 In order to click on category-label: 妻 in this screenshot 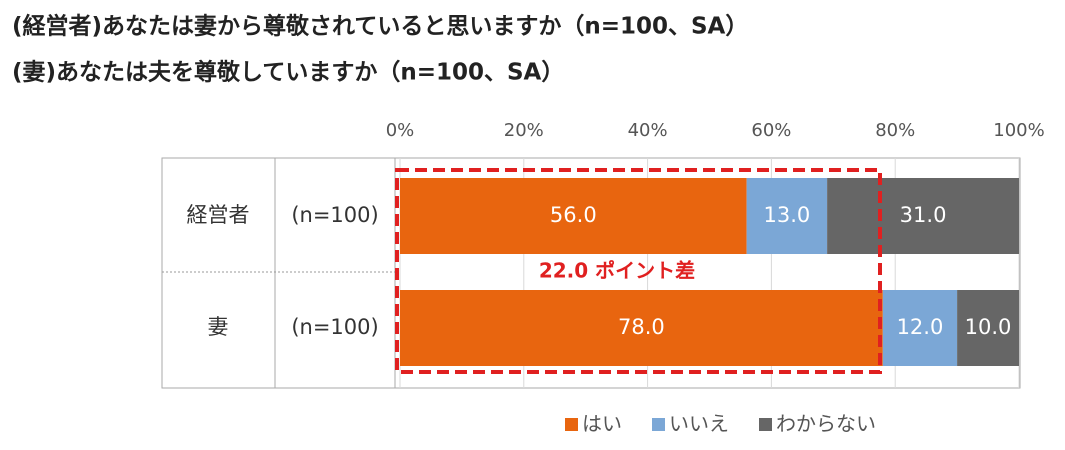, I will do `click(218, 327)`.